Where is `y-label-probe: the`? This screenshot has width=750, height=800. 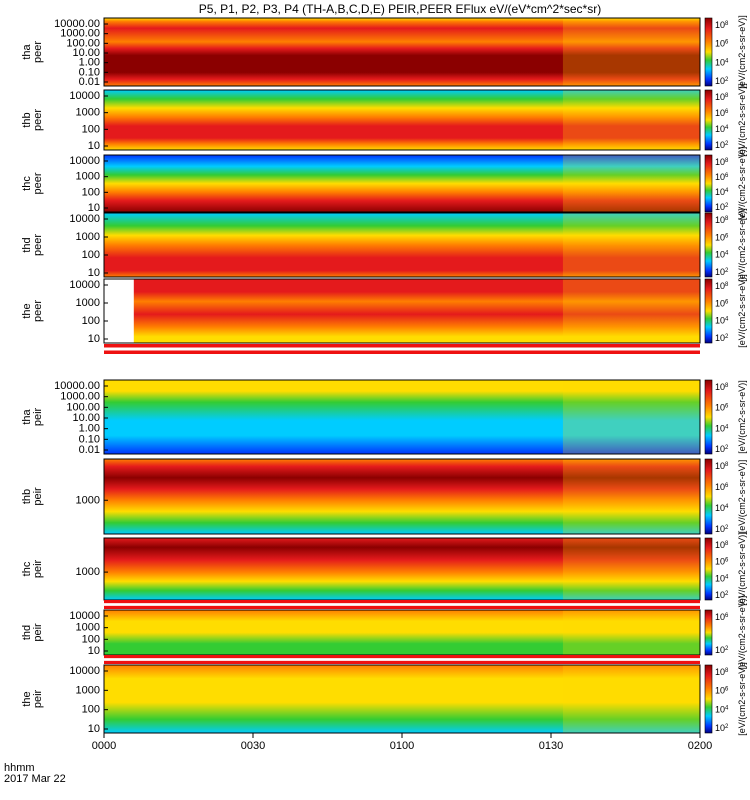
y-label-probe: the is located at coordinates (27, 698).